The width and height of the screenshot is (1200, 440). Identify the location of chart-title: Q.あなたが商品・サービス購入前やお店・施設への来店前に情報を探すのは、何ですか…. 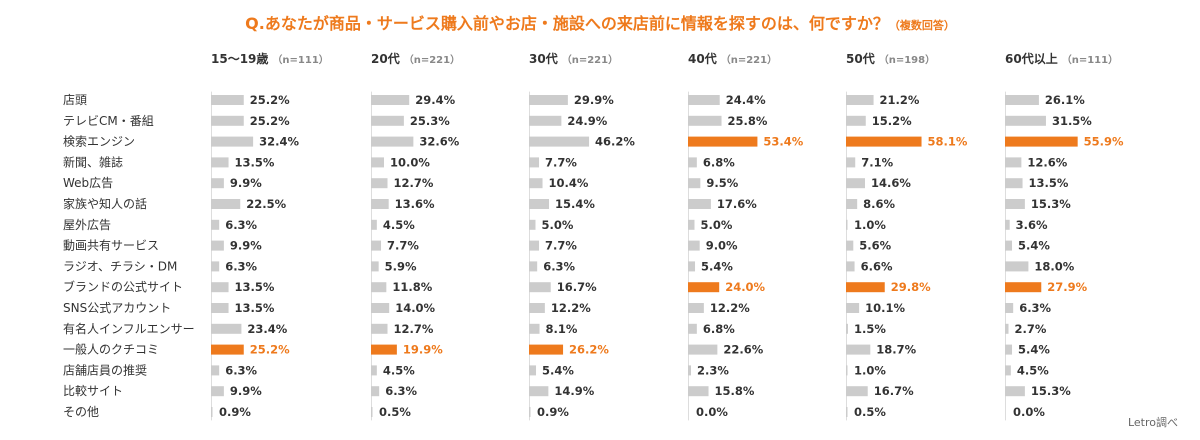
(600, 22).